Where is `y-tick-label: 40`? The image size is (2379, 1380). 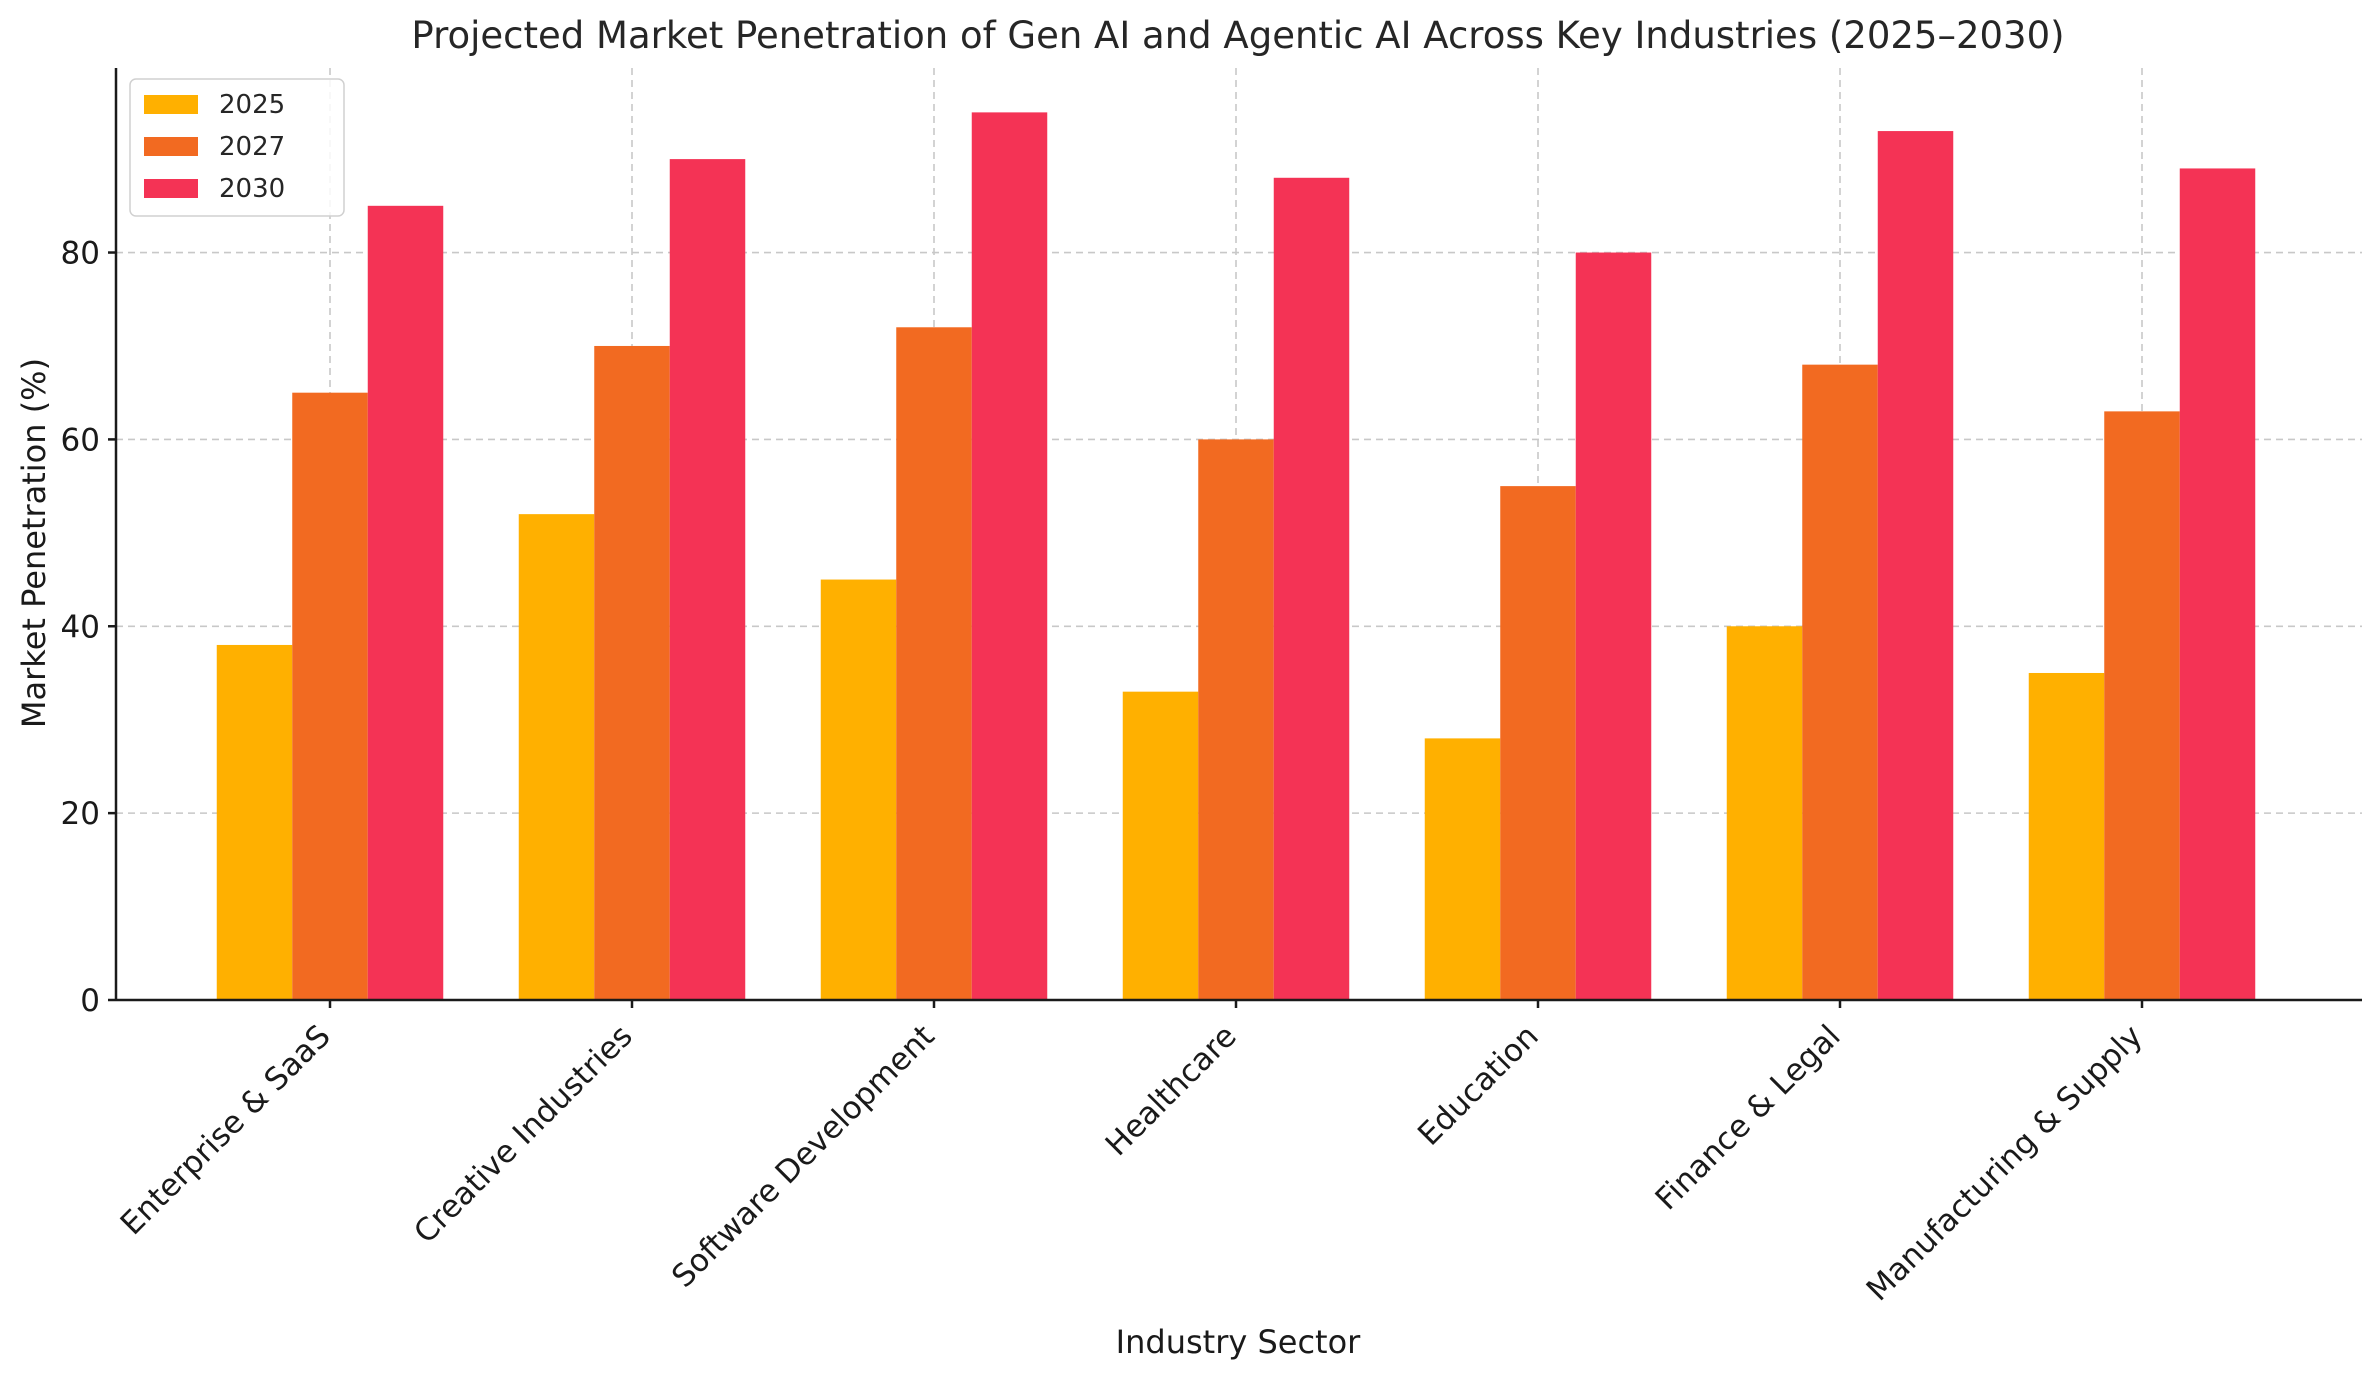 y-tick-label: 40 is located at coordinates (80, 627).